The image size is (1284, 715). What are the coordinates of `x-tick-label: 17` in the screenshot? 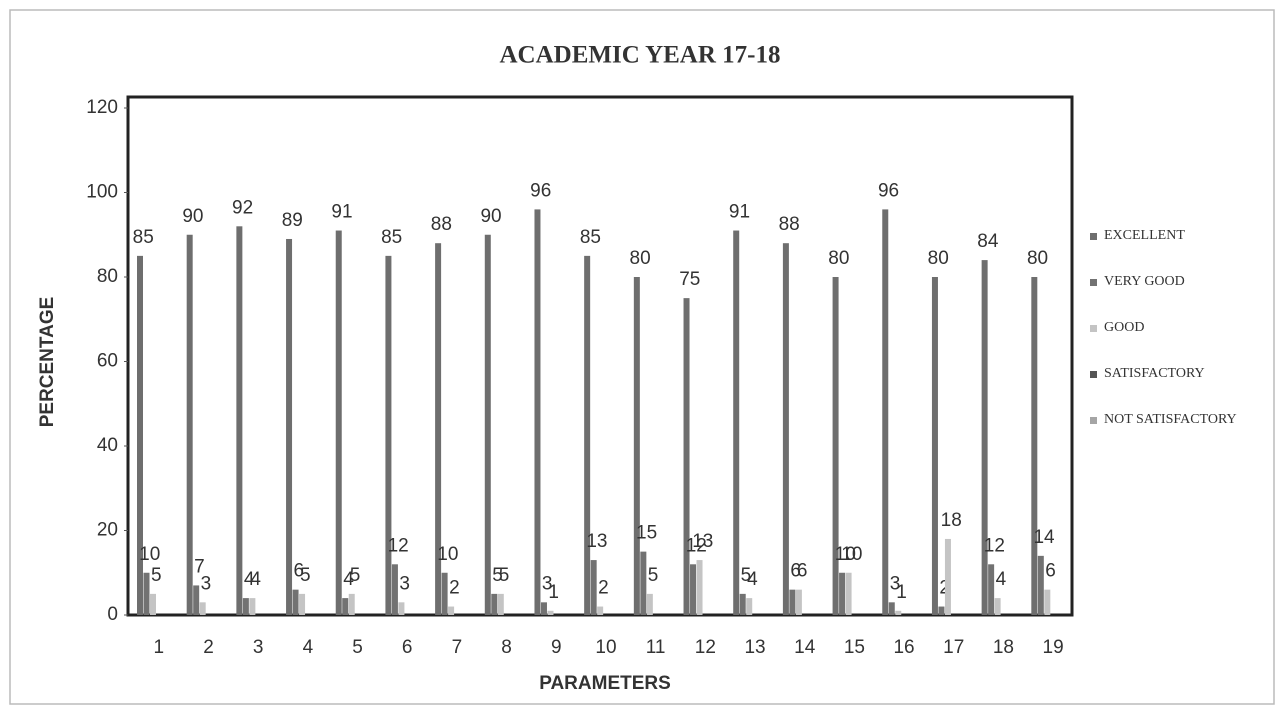 It's located at (953, 647).